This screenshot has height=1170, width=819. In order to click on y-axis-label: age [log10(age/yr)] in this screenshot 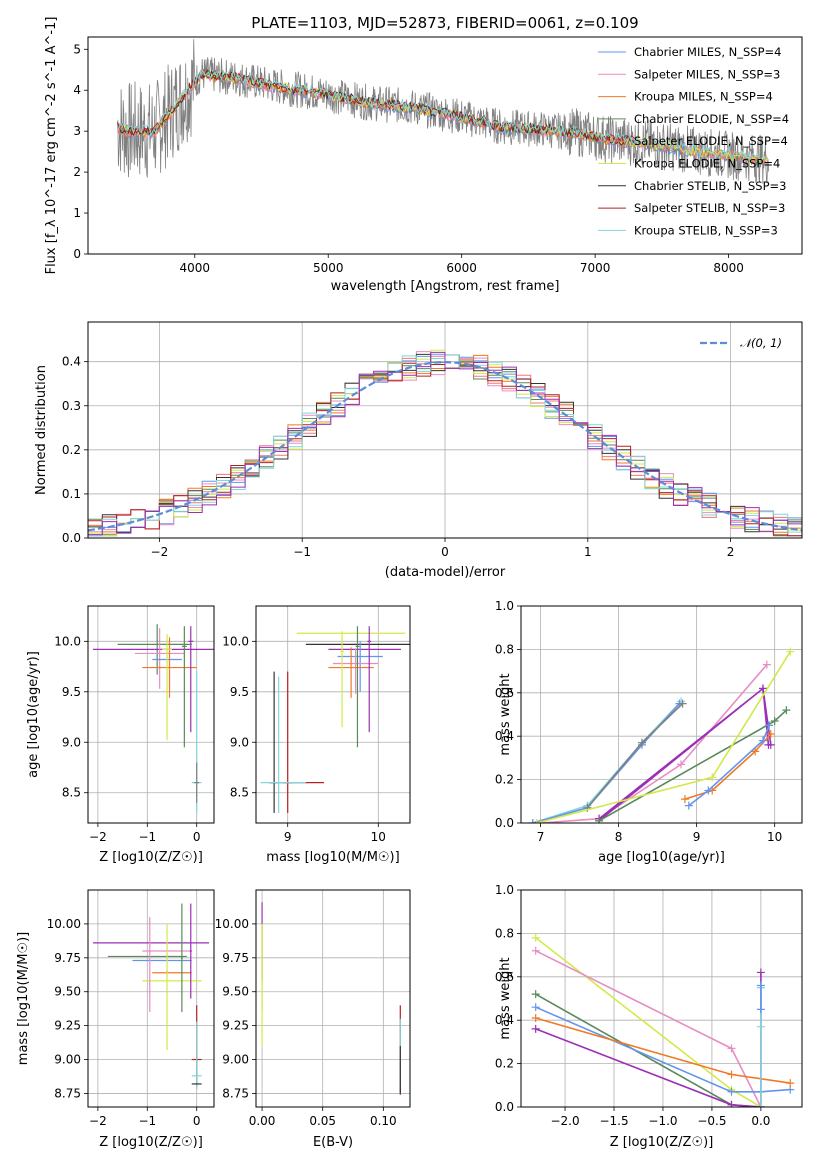, I will do `click(33, 714)`.